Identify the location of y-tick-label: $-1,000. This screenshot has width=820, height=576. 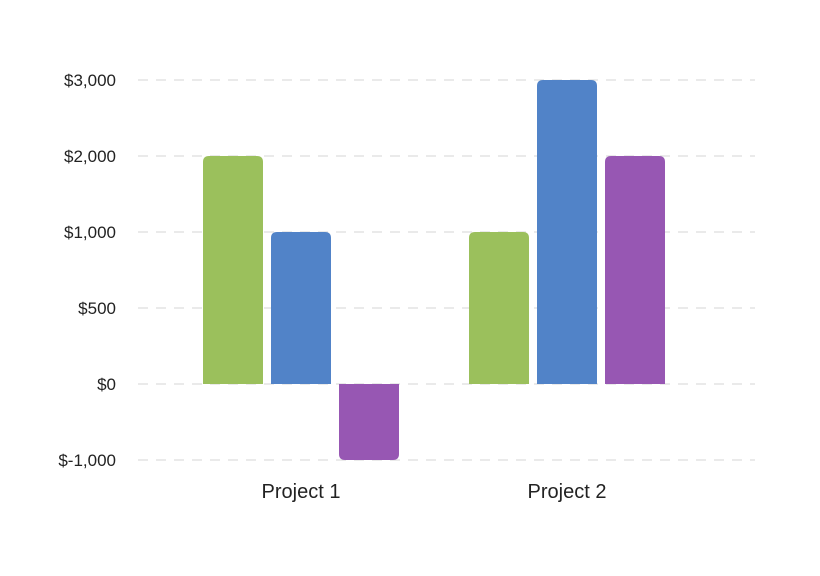
(87, 460).